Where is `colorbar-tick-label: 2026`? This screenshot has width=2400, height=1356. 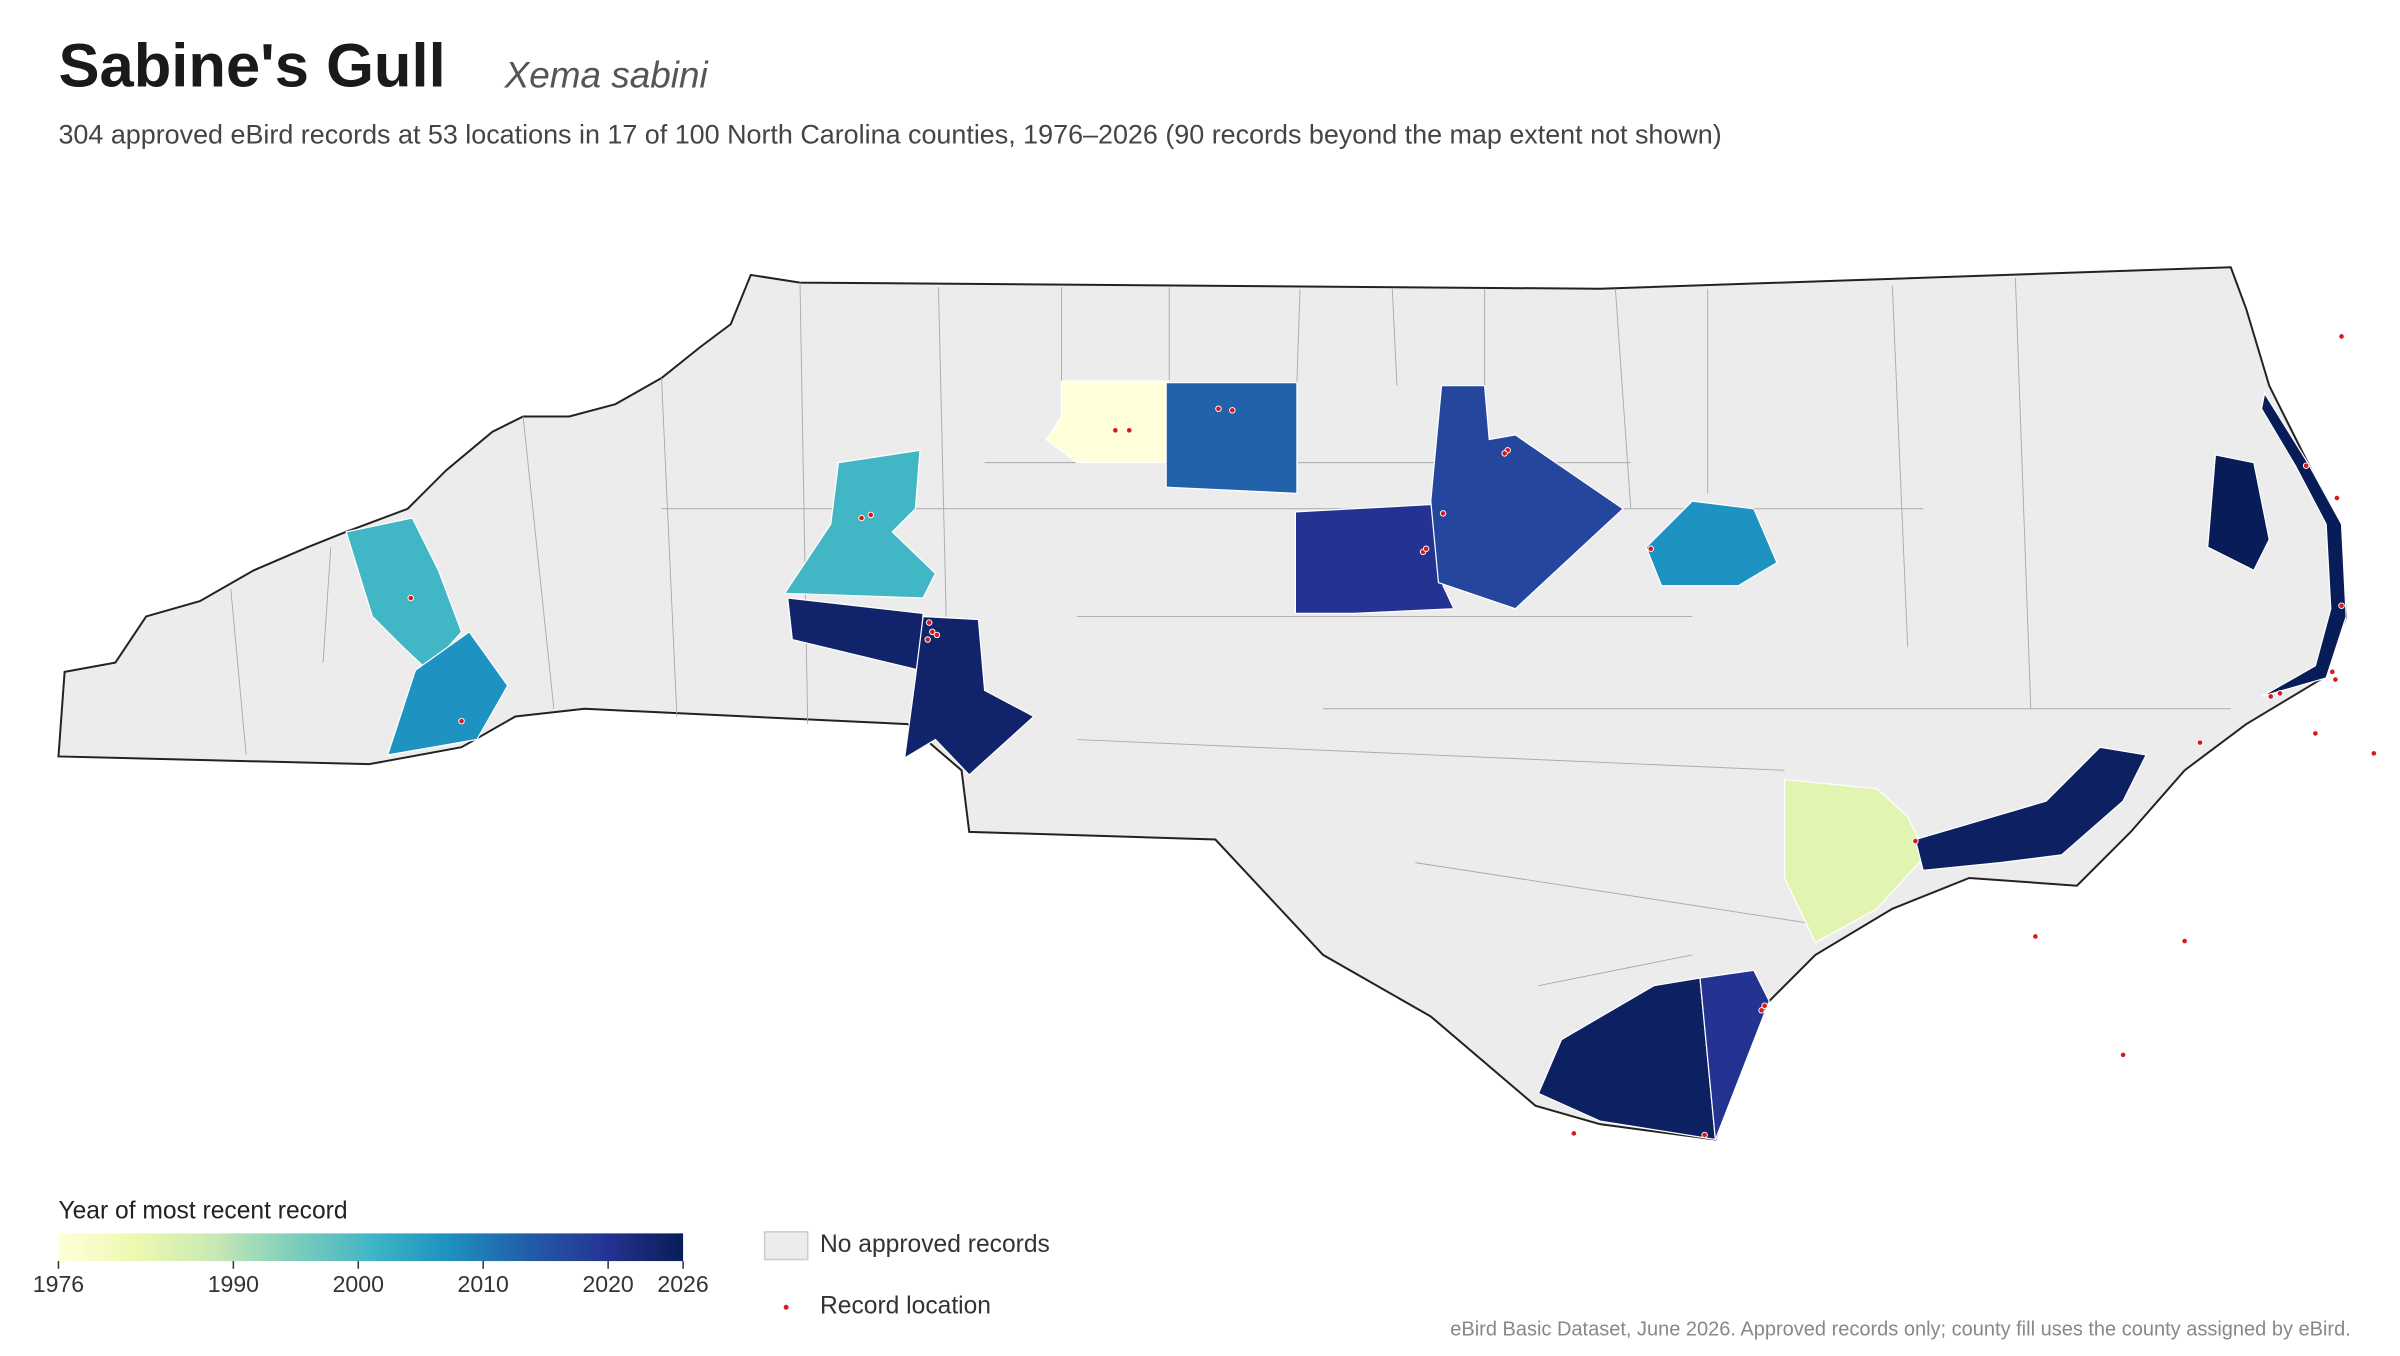
colorbar-tick-label: 2026 is located at coordinates (682, 1284).